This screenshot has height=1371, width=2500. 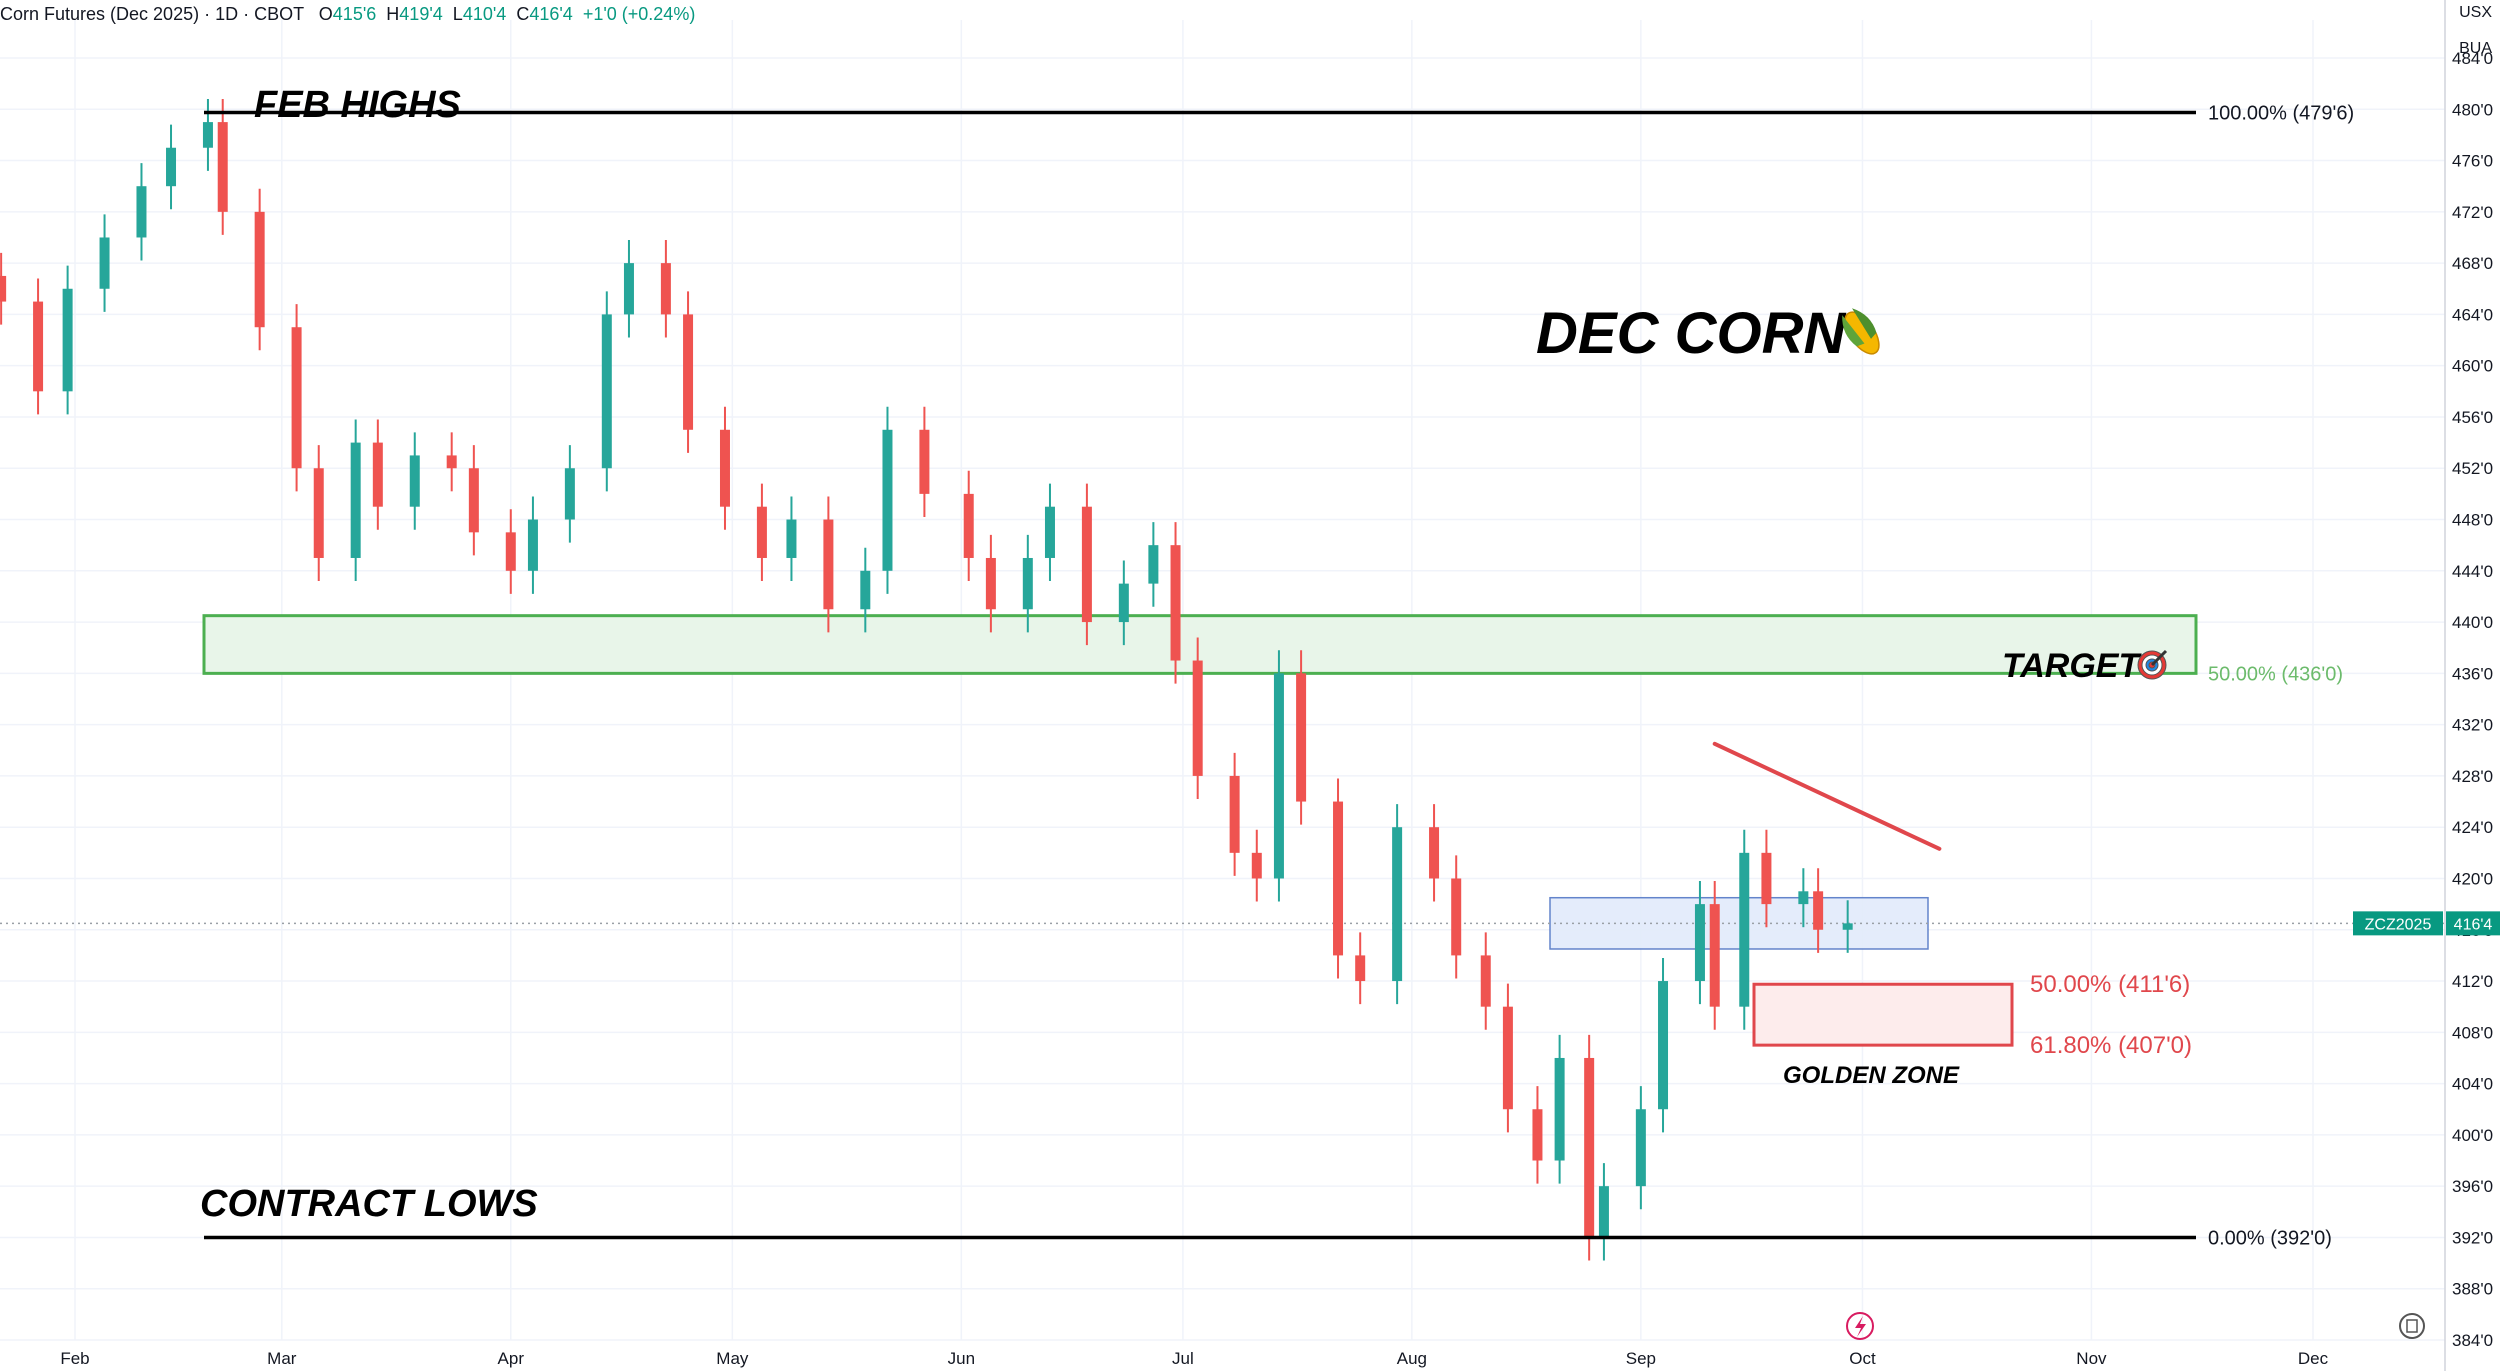 What do you see at coordinates (2472, 109) in the screenshot?
I see `y-tick-label: 480'0` at bounding box center [2472, 109].